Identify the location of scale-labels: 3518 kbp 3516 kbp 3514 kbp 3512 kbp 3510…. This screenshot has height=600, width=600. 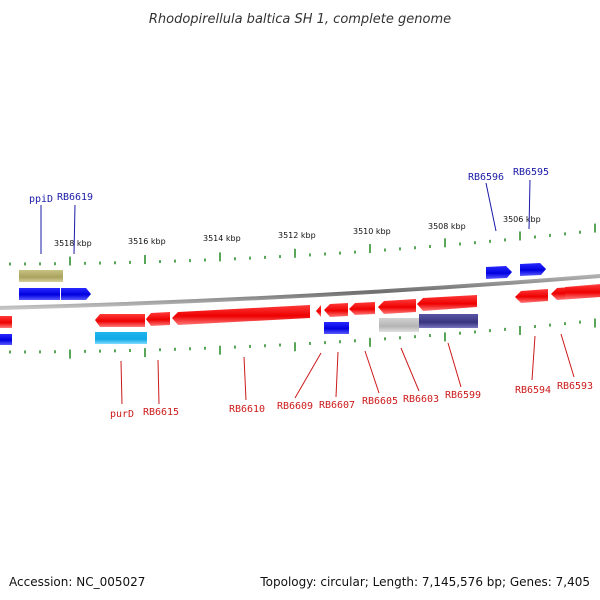
(297, 231).